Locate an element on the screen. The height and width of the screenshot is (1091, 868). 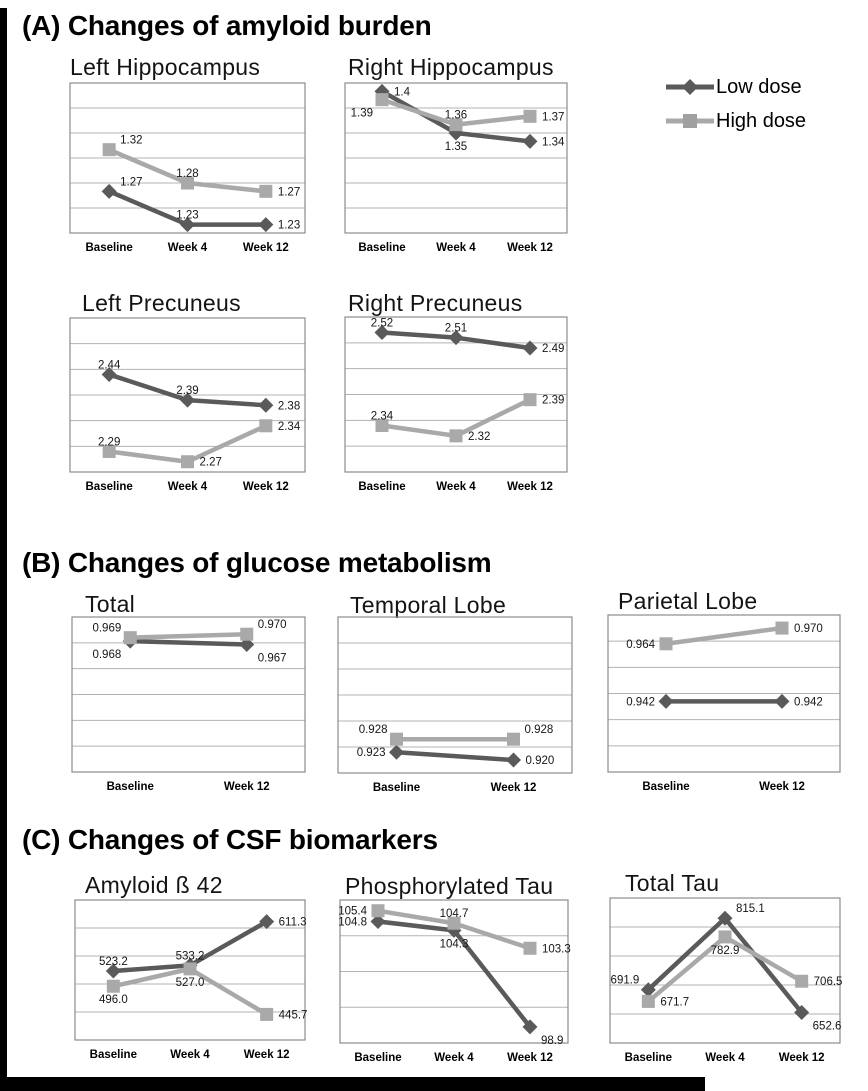
section-b-title: (B) Changes of glucose metabolism is located at coordinates (257, 562).